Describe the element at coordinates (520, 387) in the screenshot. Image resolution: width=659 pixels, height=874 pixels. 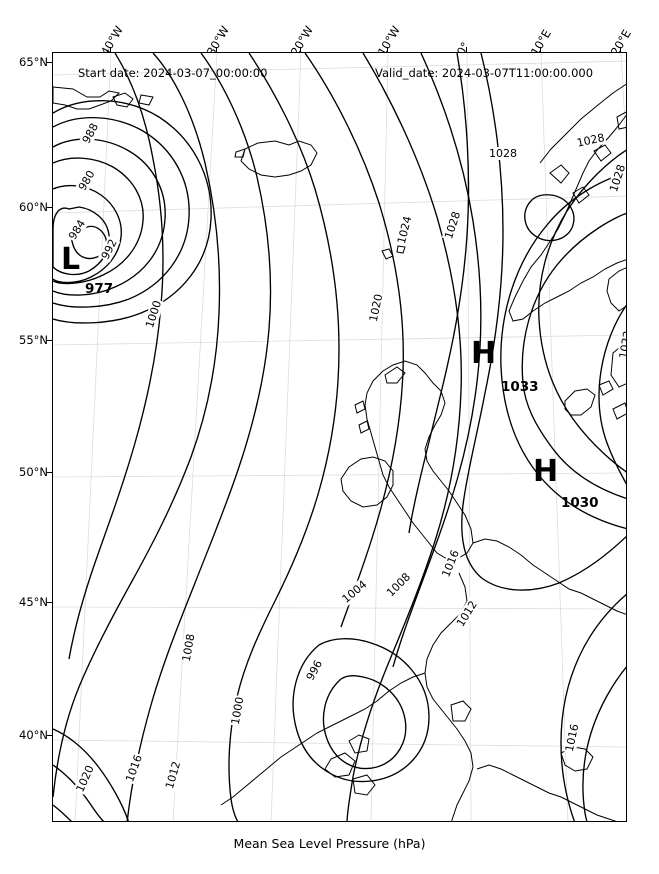
I see `high-centre-value-1: 1033` at that location.